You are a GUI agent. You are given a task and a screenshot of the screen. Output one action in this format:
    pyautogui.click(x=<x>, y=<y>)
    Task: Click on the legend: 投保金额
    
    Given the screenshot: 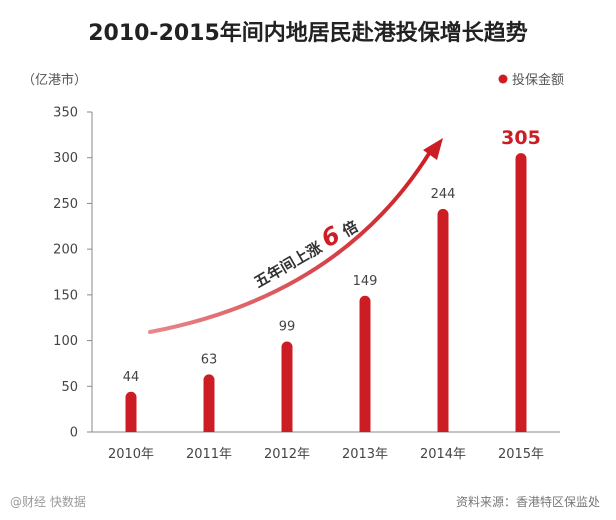 What is the action you would take?
    pyautogui.click(x=531, y=80)
    